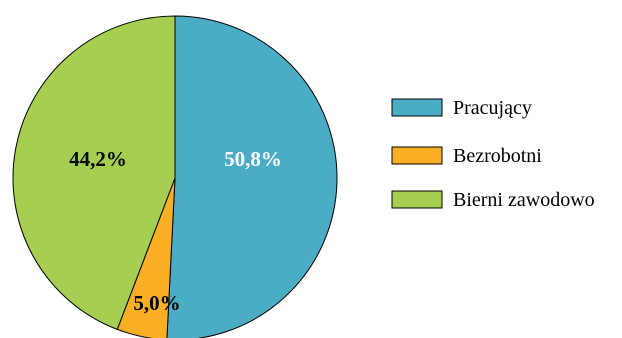 This screenshot has width=622, height=338. I want to click on legend-swatch-pracujacy, so click(417, 107).